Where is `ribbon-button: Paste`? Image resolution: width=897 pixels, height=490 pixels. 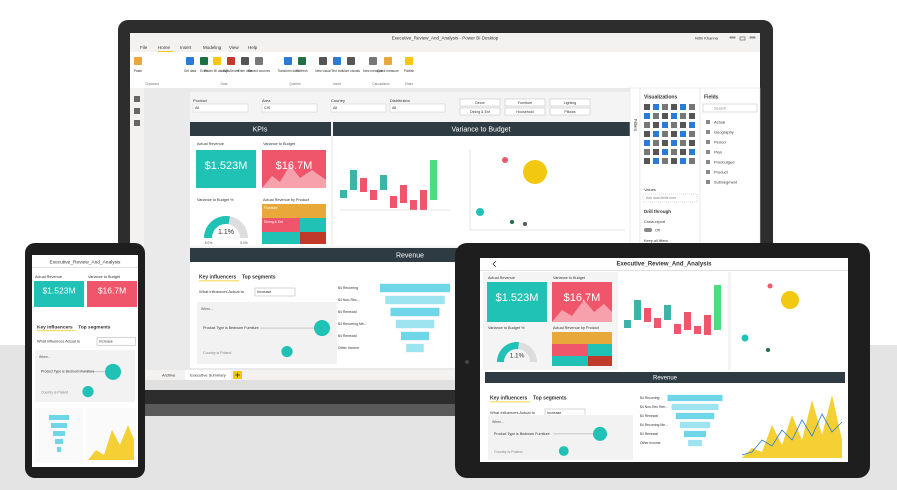 ribbon-button: Paste is located at coordinates (138, 71).